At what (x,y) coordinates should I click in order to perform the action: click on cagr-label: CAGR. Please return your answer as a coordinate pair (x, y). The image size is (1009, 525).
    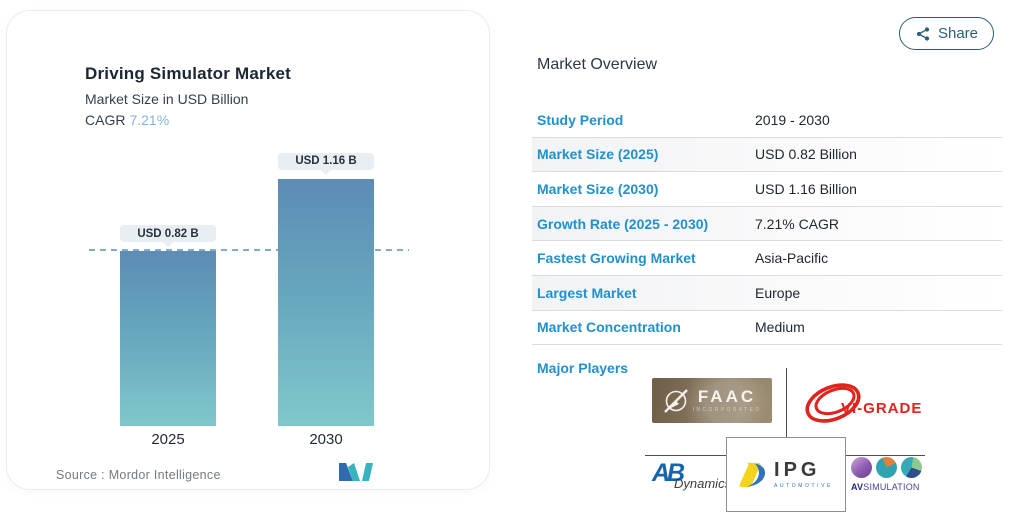
    Looking at the image, I should click on (105, 120).